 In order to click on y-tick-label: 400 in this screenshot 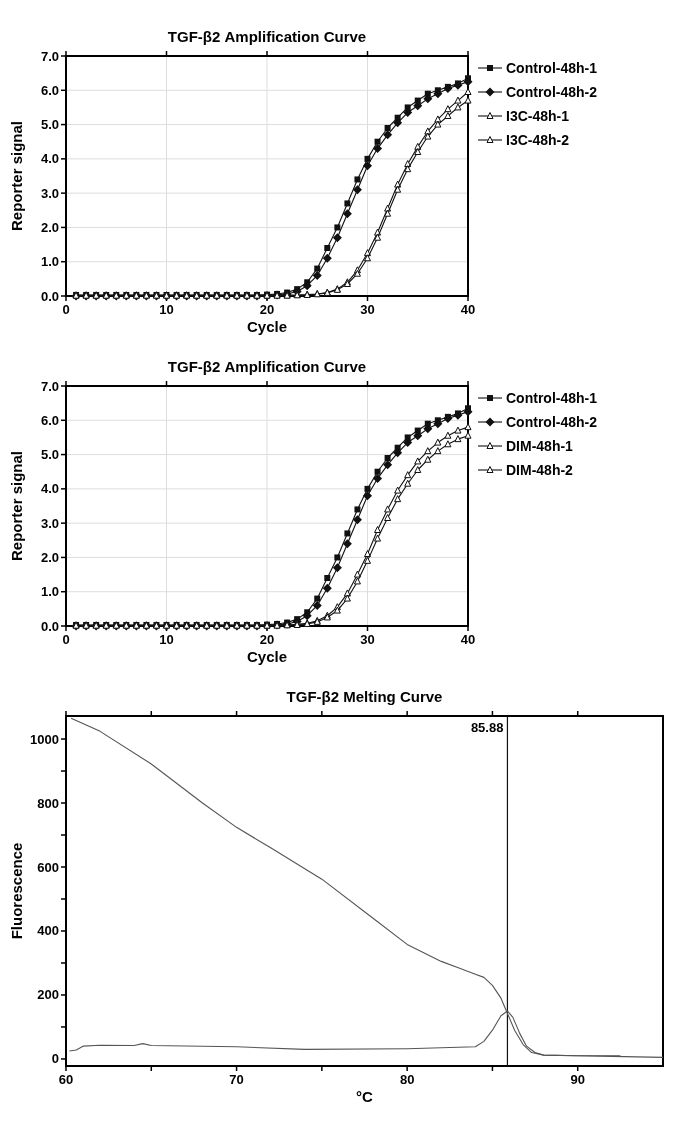, I will do `click(48, 931)`.